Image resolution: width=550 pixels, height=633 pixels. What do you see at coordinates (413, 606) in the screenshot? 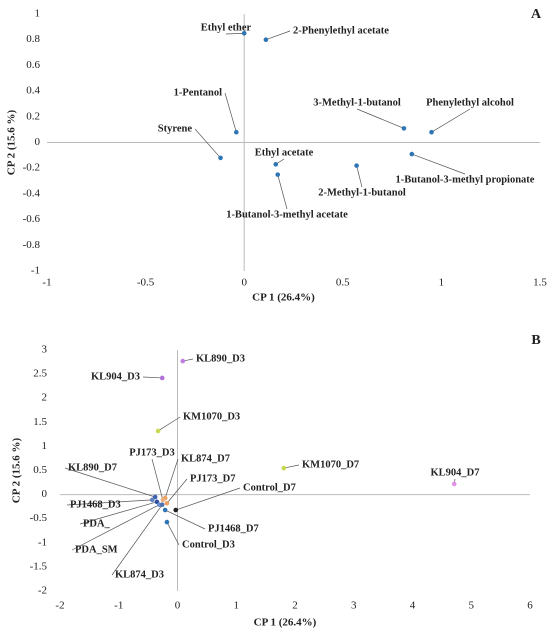
I see `x-tick-label: 4` at bounding box center [413, 606].